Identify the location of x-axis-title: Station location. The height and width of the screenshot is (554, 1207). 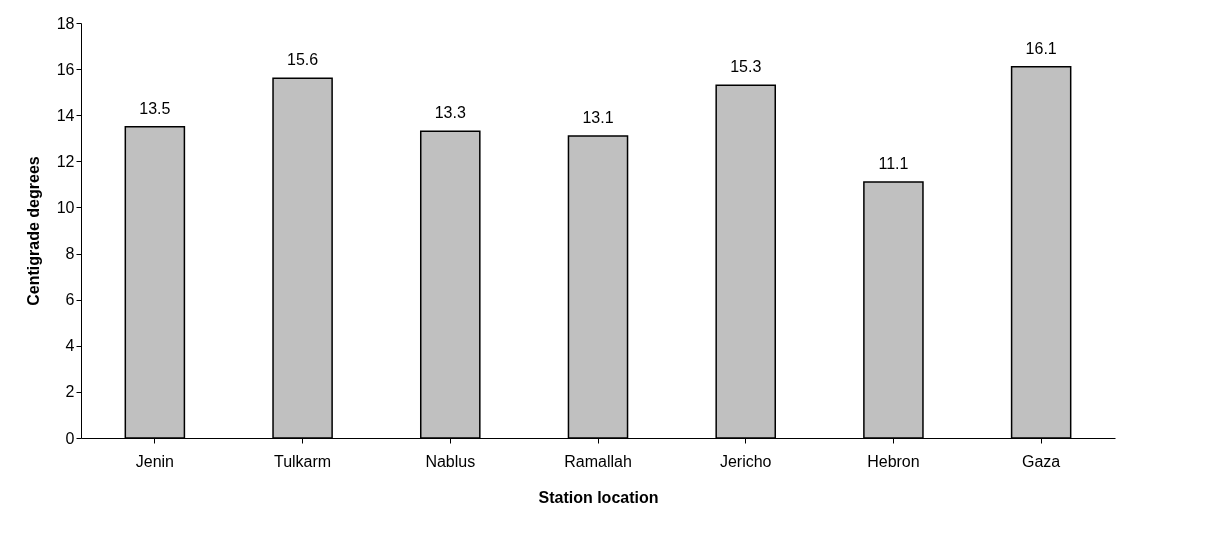
(598, 497).